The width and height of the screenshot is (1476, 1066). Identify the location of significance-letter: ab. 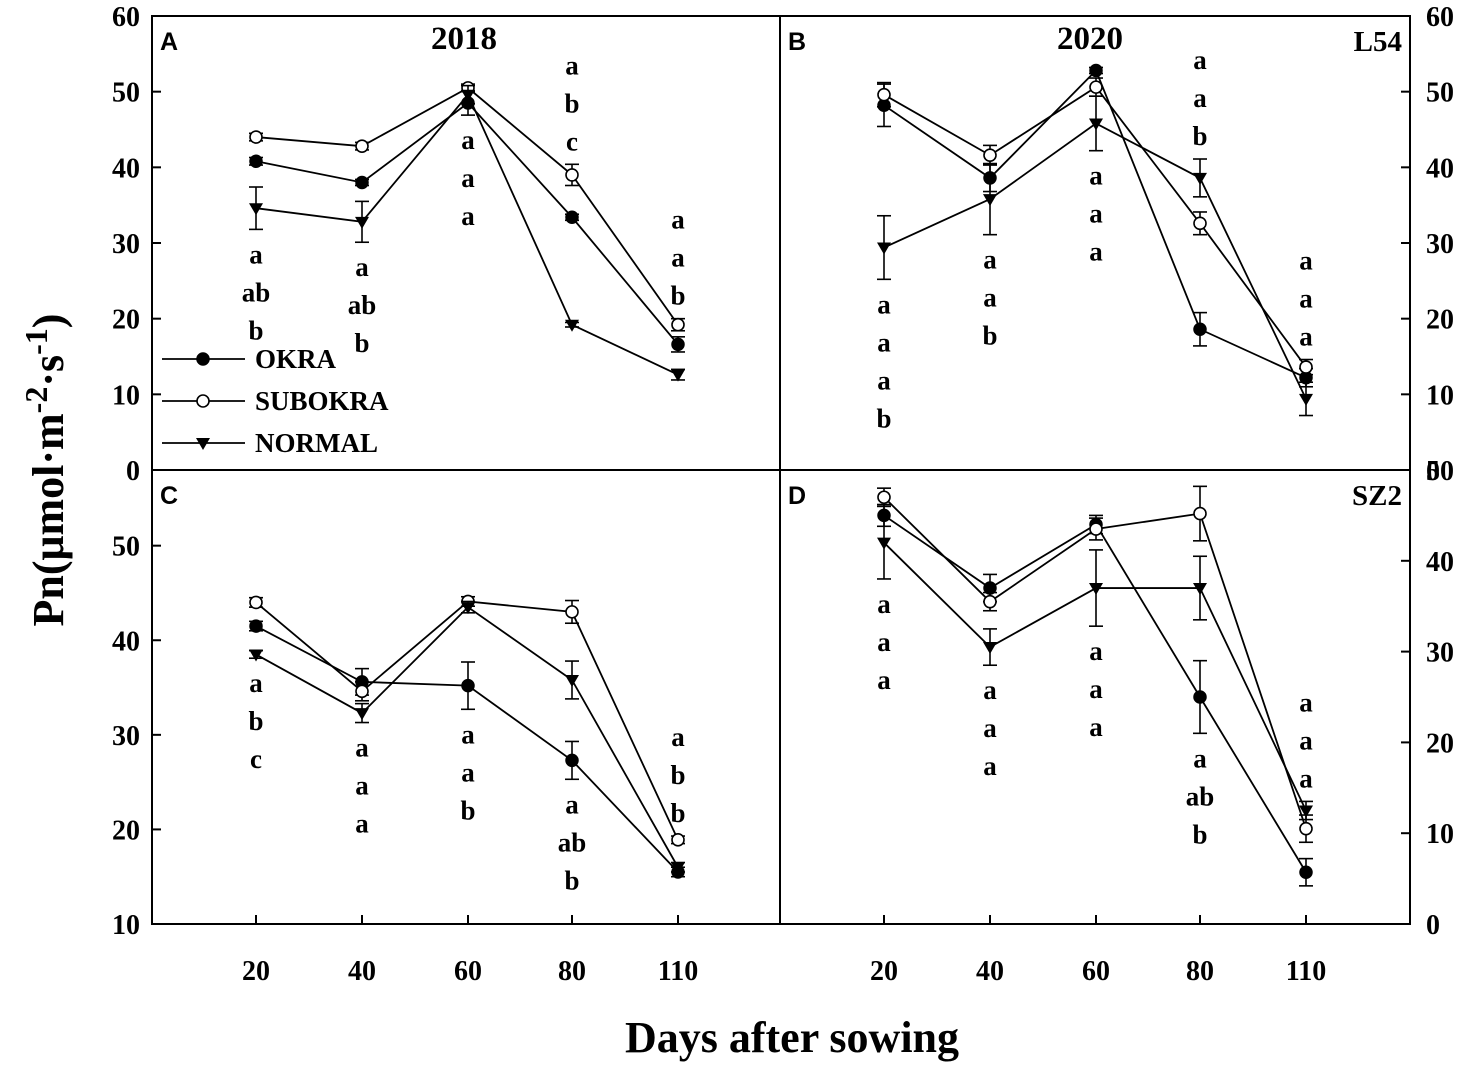
(362, 305).